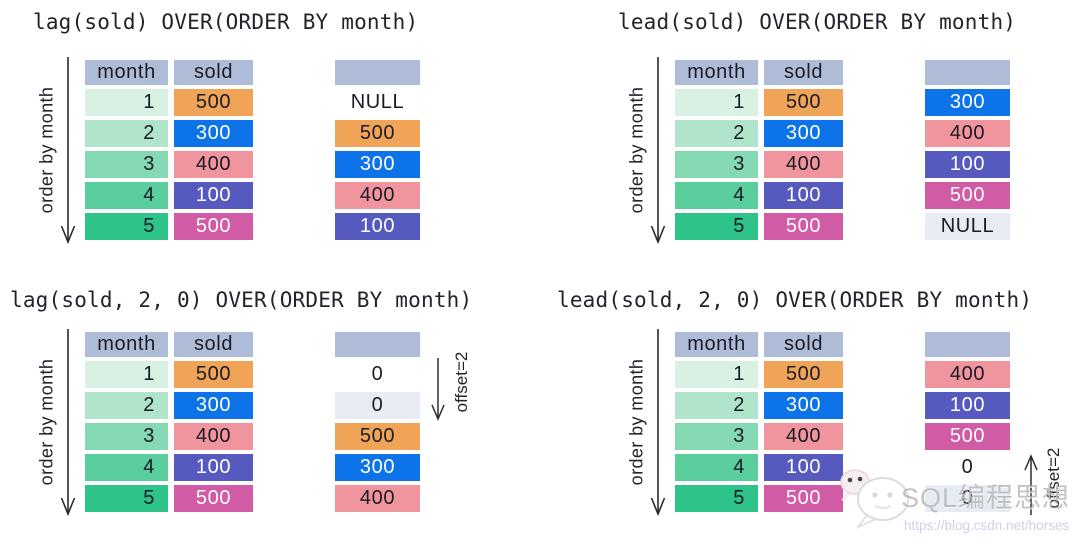 The image size is (1080, 543). What do you see at coordinates (1031, 484) in the screenshot?
I see `offset-arrow-up-icon` at bounding box center [1031, 484].